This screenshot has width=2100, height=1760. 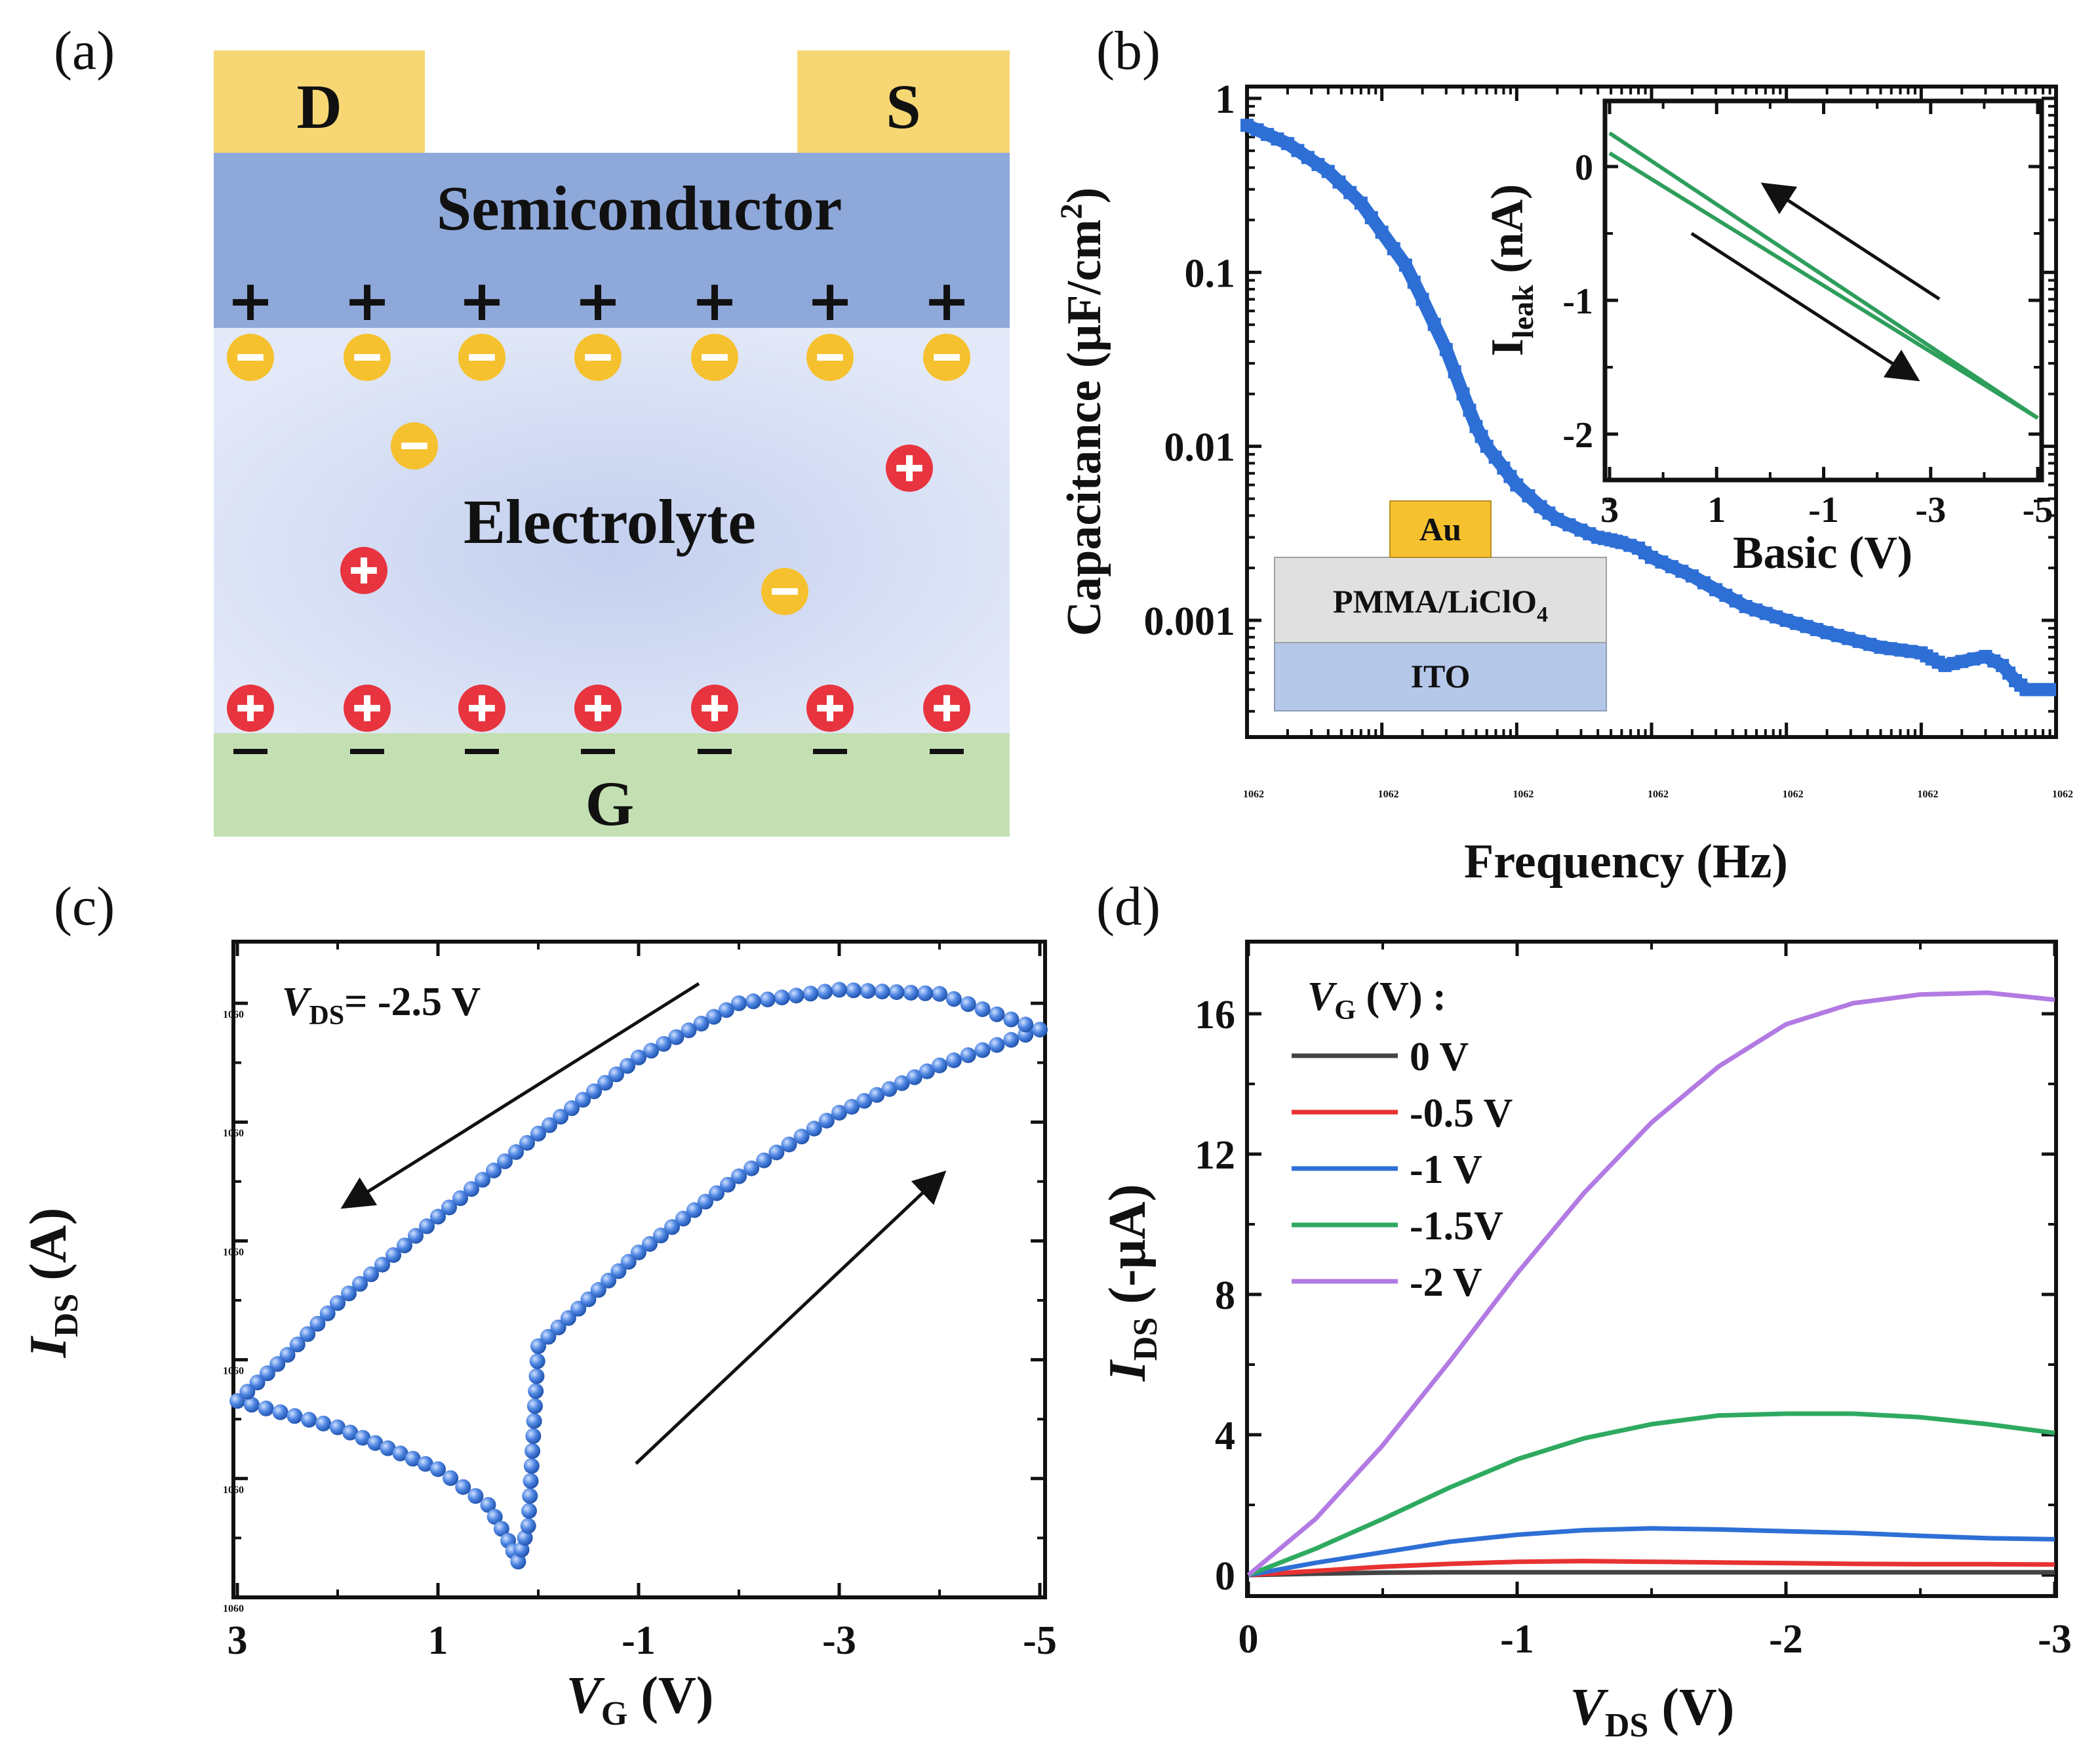 What do you see at coordinates (84, 906) in the screenshot?
I see `panel-c-label: (c)` at bounding box center [84, 906].